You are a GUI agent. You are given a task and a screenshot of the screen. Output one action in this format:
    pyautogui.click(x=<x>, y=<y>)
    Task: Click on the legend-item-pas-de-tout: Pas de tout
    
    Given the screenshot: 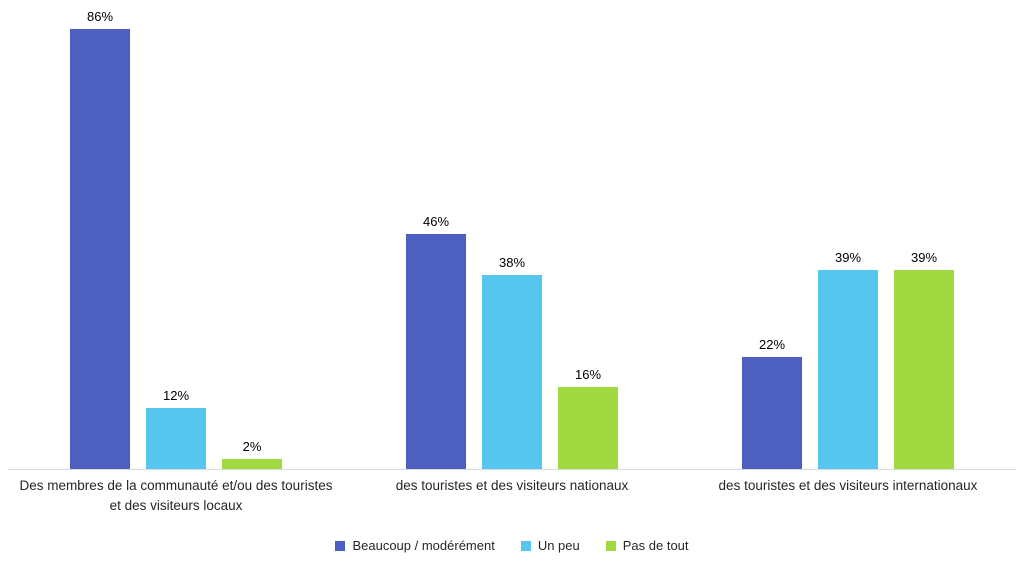 What is the action you would take?
    pyautogui.click(x=647, y=545)
    